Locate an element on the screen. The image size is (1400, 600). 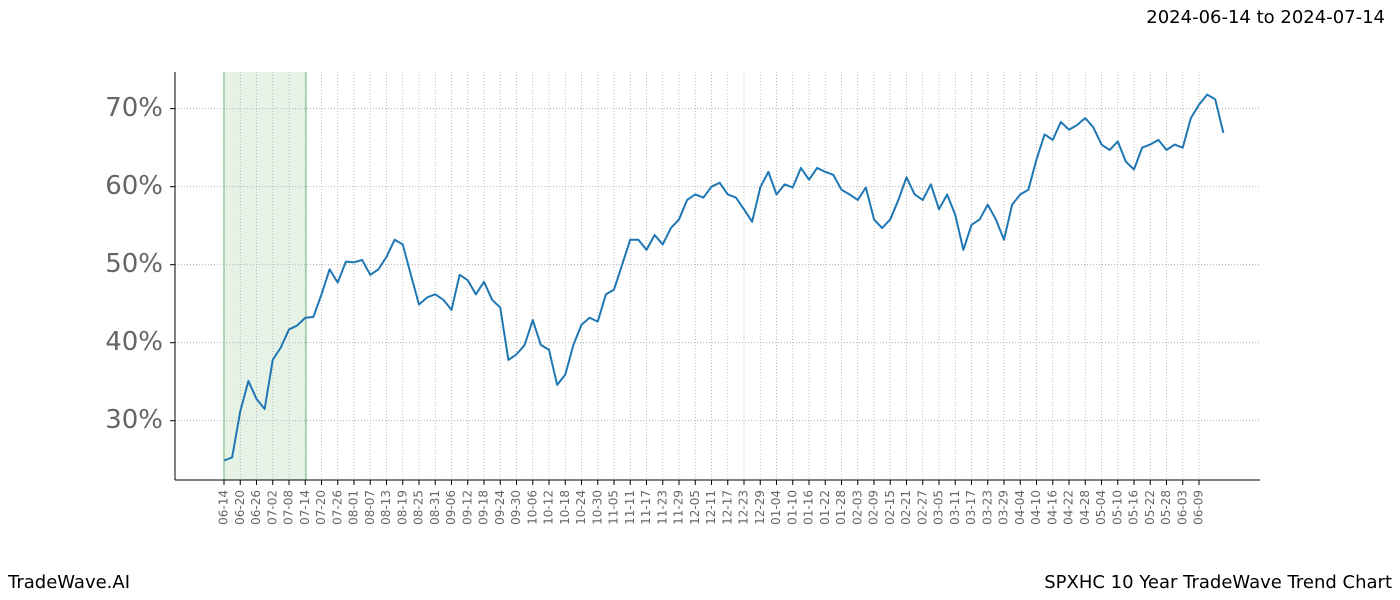
x-tick-label: 12-05 is located at coordinates (695, 507).